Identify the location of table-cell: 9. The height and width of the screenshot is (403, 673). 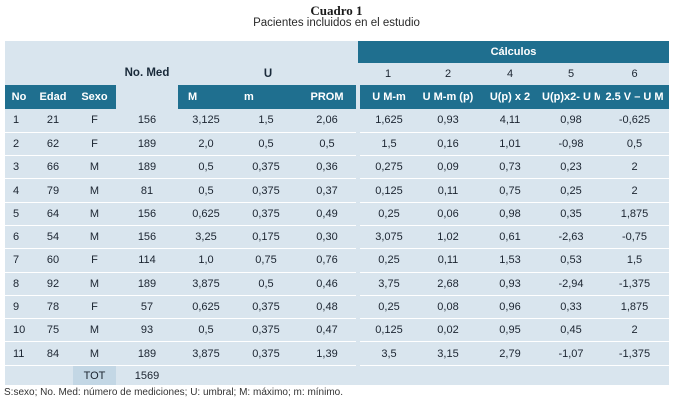
(19, 307).